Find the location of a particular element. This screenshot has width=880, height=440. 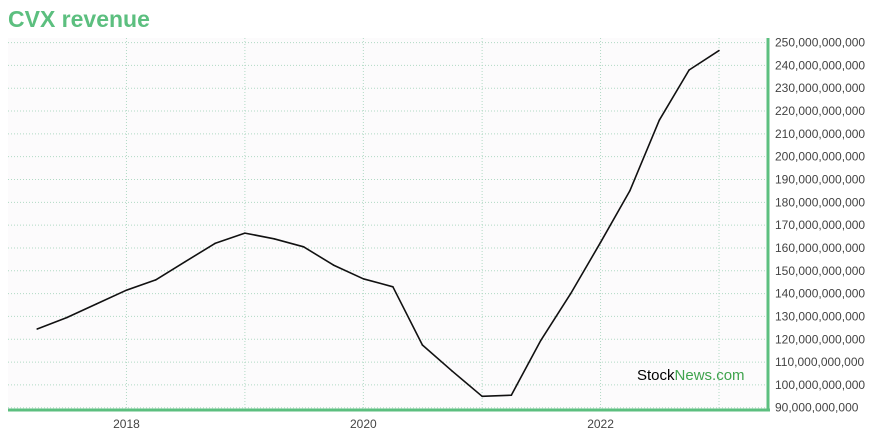

y-tick-label: 230,000,000,000 is located at coordinates (820, 88).